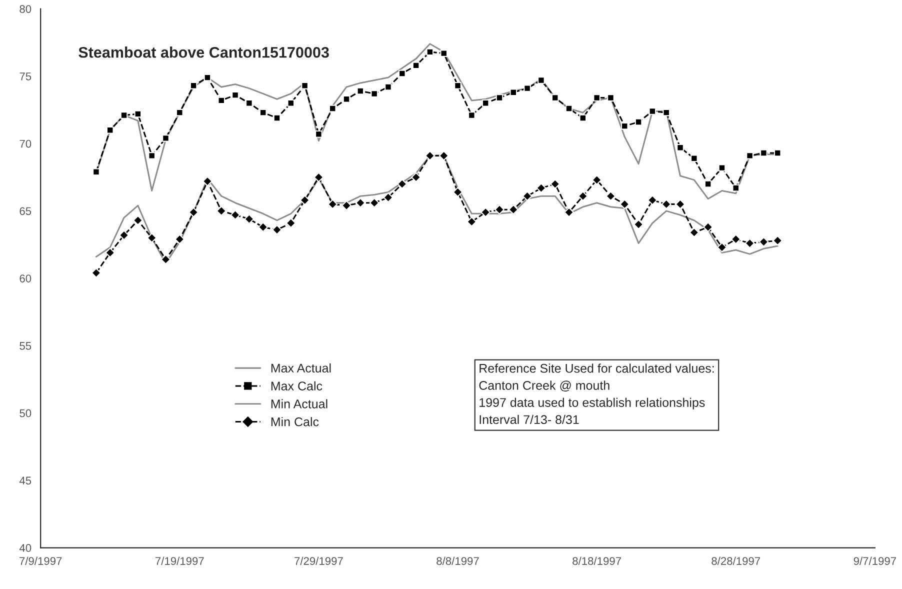 This screenshot has width=902, height=589. I want to click on y-tick-label: 70, so click(26, 144).